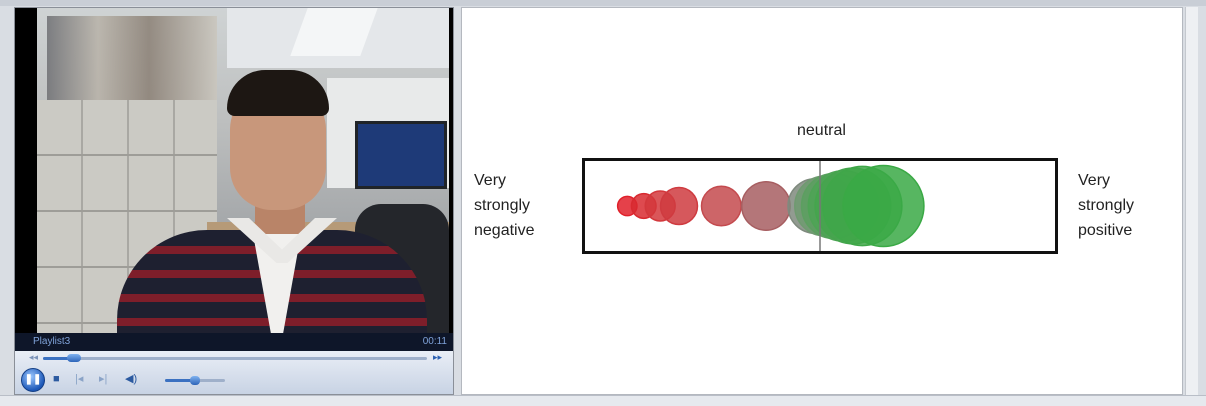 The image size is (1206, 406). I want to click on window-frame-top, so click(603, 3).